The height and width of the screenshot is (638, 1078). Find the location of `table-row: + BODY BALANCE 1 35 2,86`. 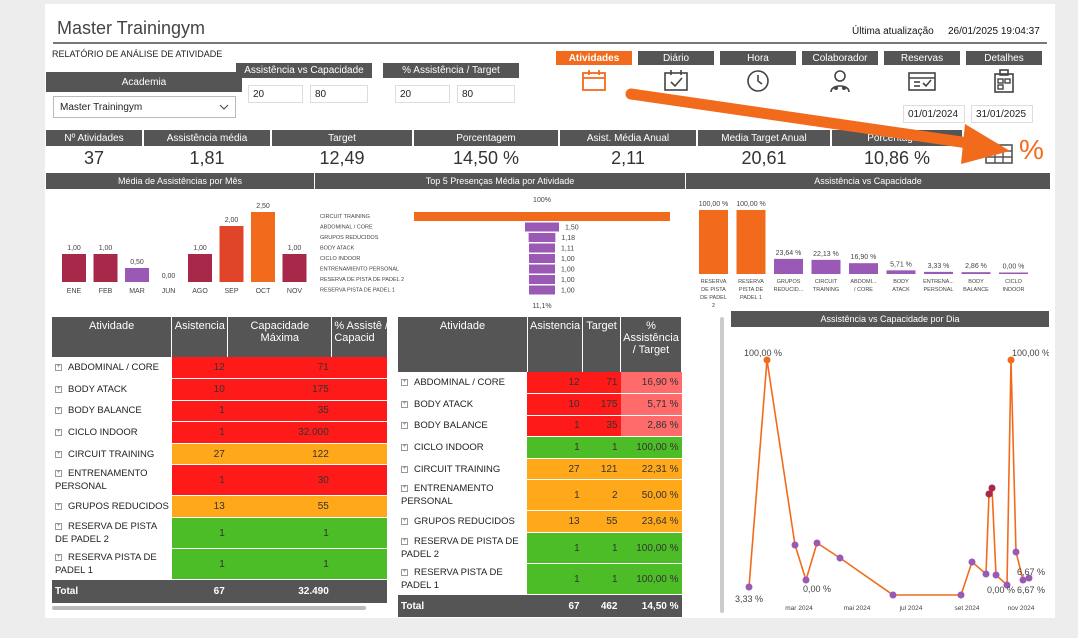

table-row: + BODY BALANCE 1 35 2,86 is located at coordinates (219, 411).